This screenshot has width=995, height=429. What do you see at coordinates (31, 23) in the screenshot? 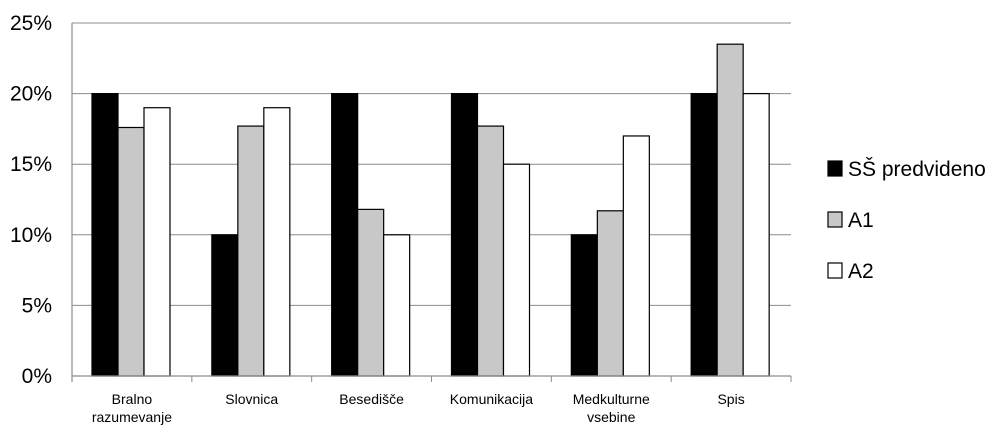
I see `y-tick-label: 25%` at bounding box center [31, 23].